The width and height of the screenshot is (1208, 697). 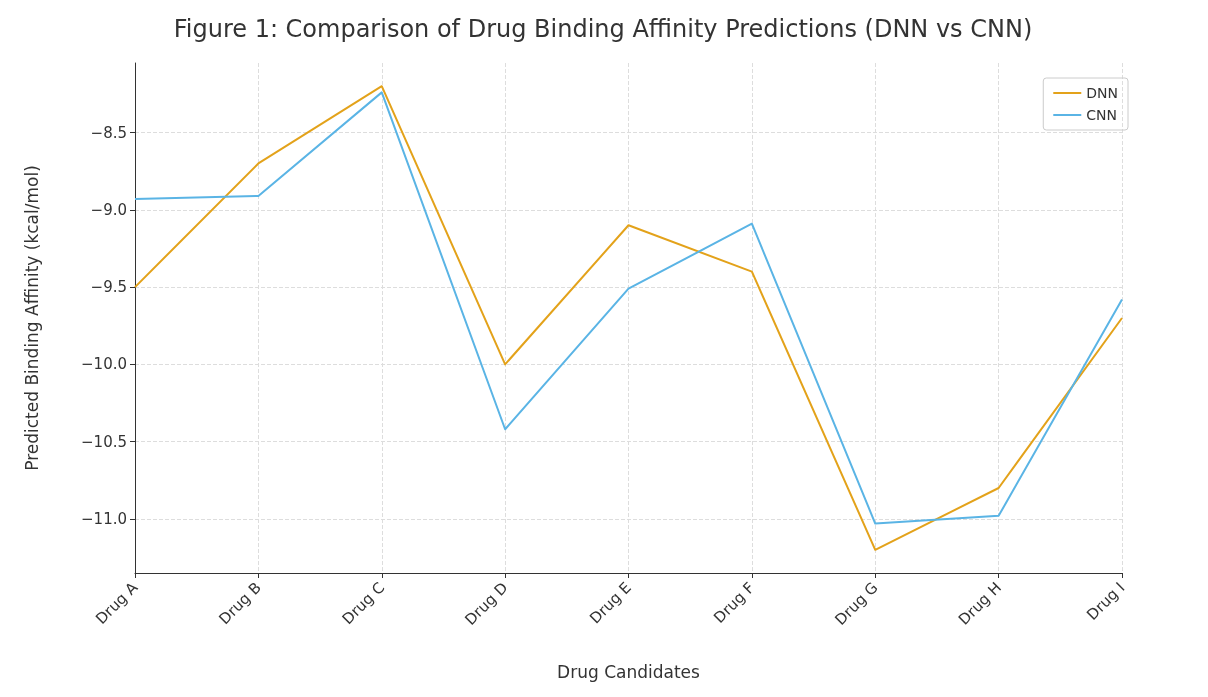 What do you see at coordinates (31, 318) in the screenshot?
I see `y-axis-title: Predicted Binding Affinity (kcal/mol)` at bounding box center [31, 318].